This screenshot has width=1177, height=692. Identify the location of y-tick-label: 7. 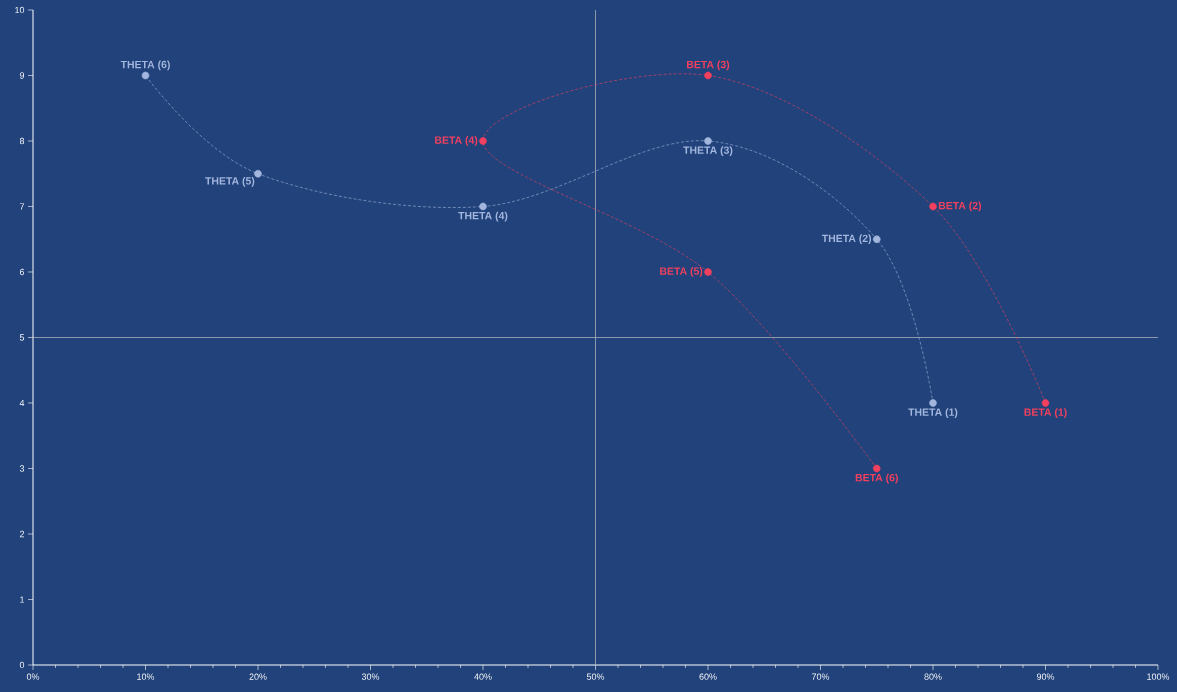
(22, 206).